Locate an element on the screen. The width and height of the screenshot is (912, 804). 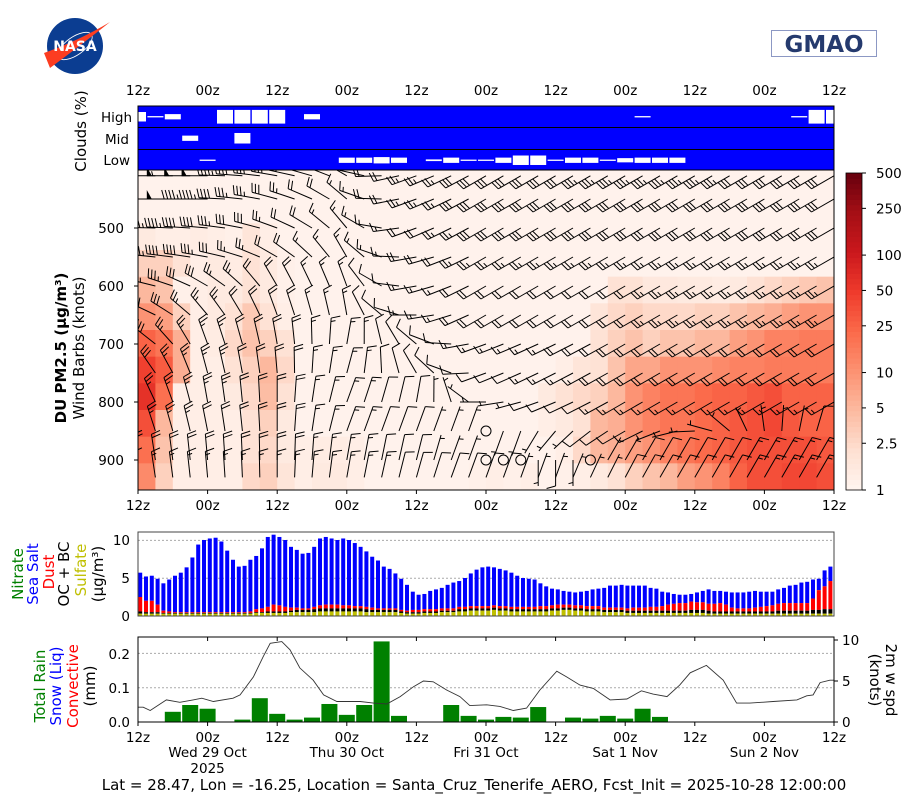
calm-circle is located at coordinates (503, 460).